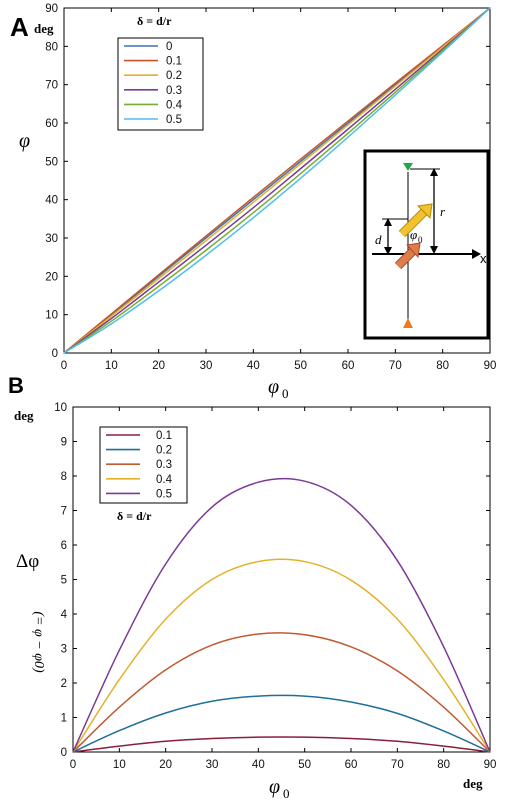 The width and height of the screenshot is (505, 803). Describe the element at coordinates (164, 480) in the screenshot. I see `panel-b-legend-label: 0.4` at that location.